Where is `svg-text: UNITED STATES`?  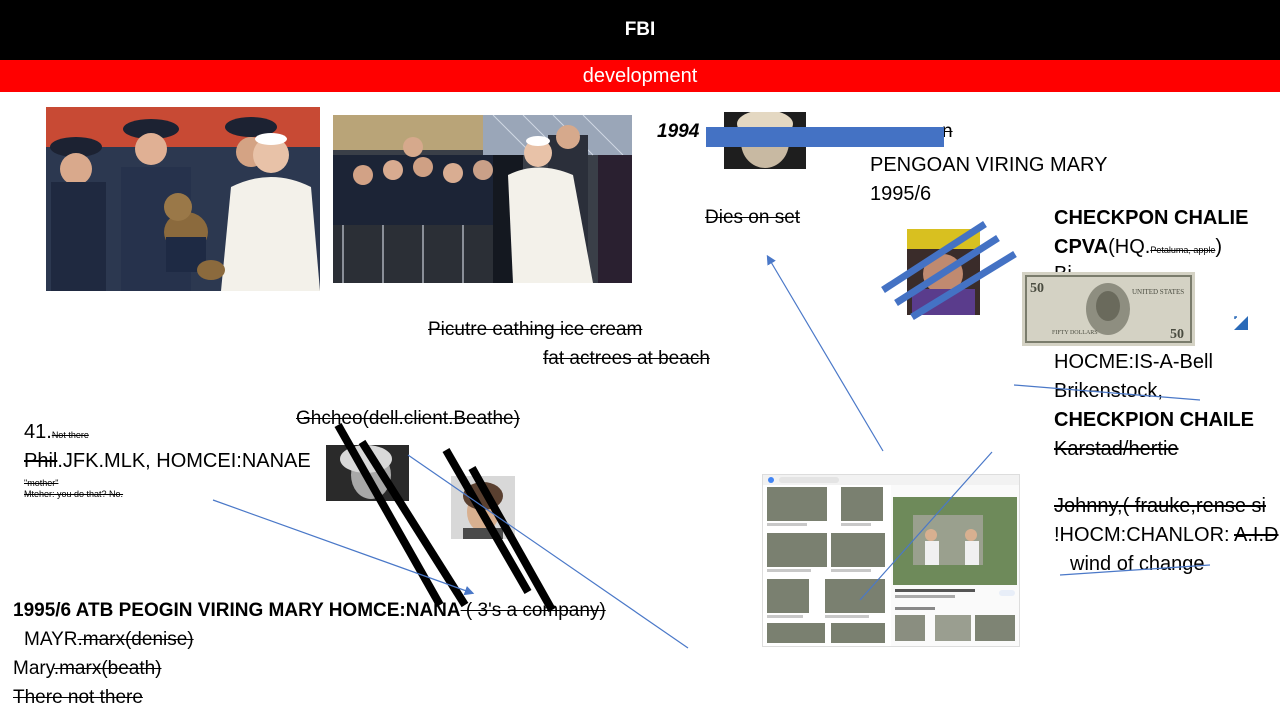 svg-text: UNITED STATES is located at coordinates (1158, 292).